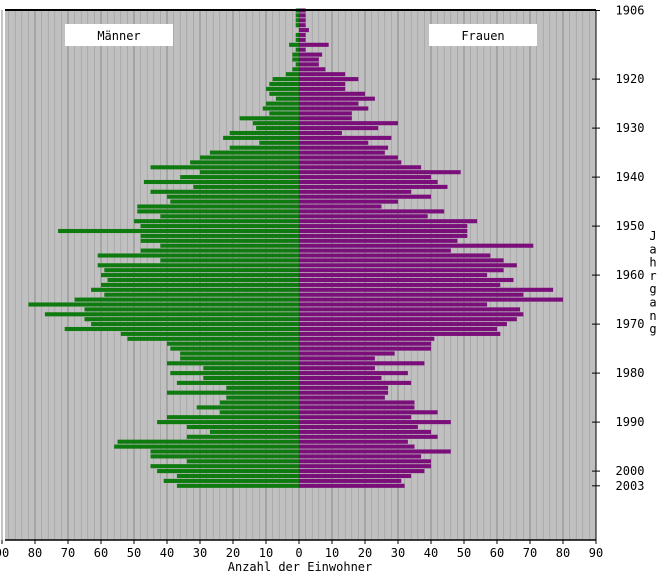 Image resolution: width=664 pixels, height=576 pixels. What do you see at coordinates (237, 485) in the screenshot?
I see `bar-men-2003` at bounding box center [237, 485].